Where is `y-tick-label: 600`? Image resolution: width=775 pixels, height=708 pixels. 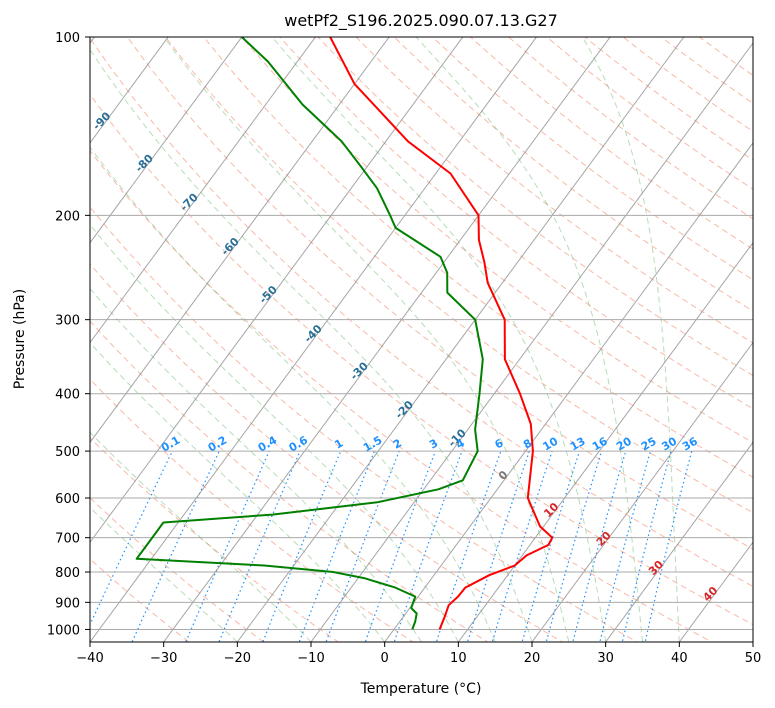 y-tick-label: 600 is located at coordinates (67, 499).